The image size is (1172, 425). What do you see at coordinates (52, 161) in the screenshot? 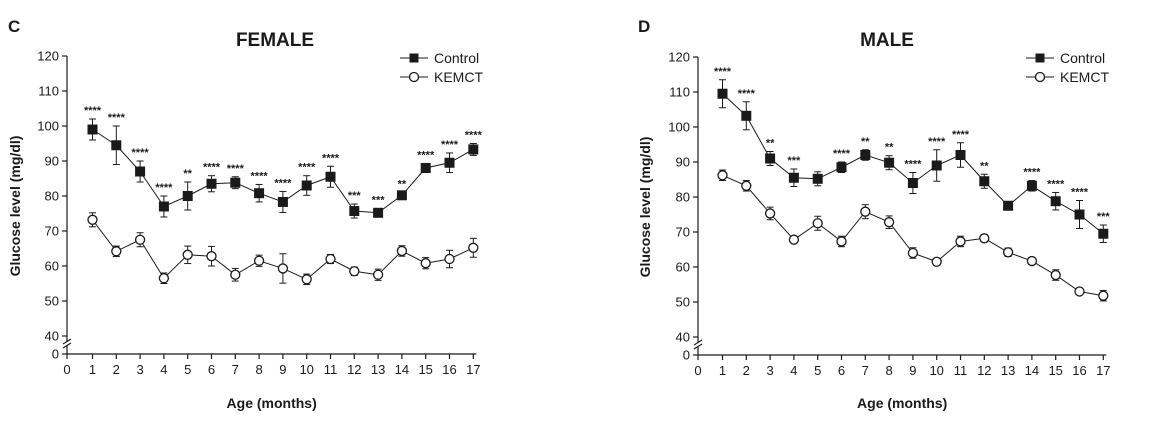
I see `y-tick-label: 90` at bounding box center [52, 161].